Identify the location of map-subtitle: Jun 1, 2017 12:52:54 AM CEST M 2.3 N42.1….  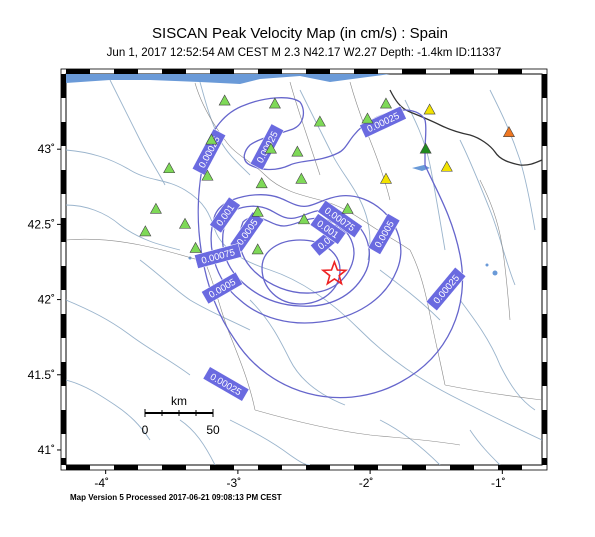
(304, 53).